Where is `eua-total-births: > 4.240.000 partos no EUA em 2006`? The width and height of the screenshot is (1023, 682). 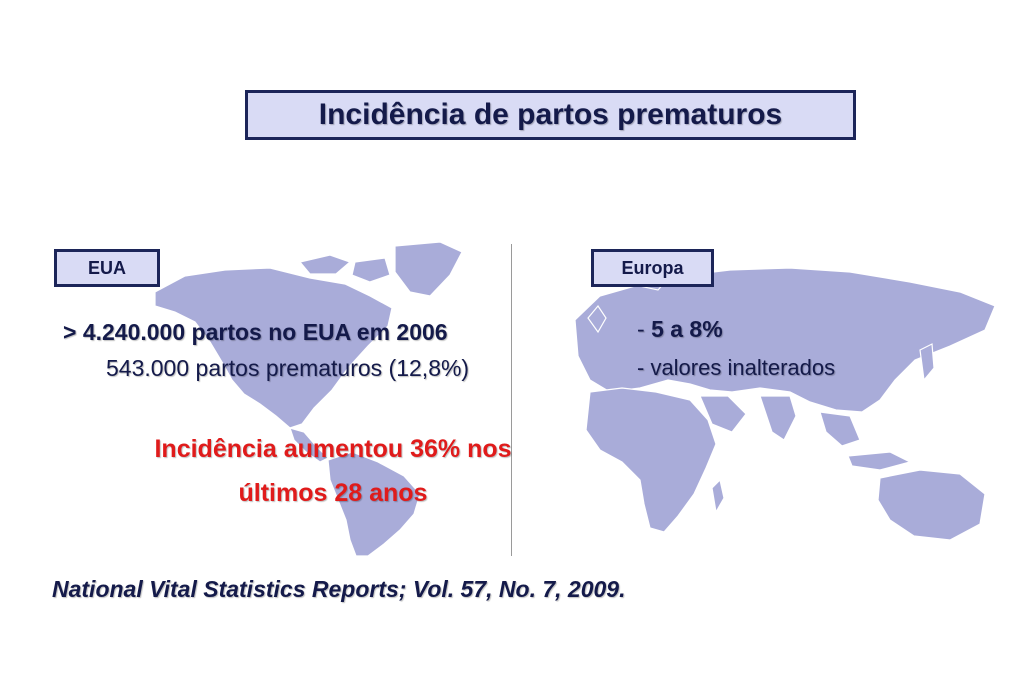 eua-total-births: > 4.240.000 partos no EUA em 2006 is located at coordinates (255, 332).